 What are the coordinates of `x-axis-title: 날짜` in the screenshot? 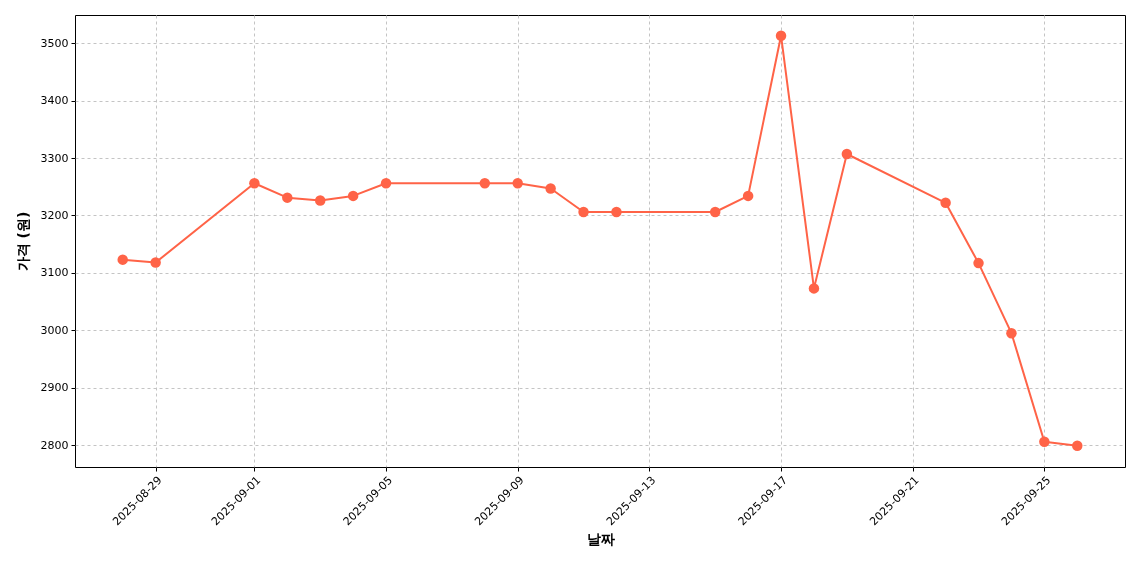 It's located at (600, 539).